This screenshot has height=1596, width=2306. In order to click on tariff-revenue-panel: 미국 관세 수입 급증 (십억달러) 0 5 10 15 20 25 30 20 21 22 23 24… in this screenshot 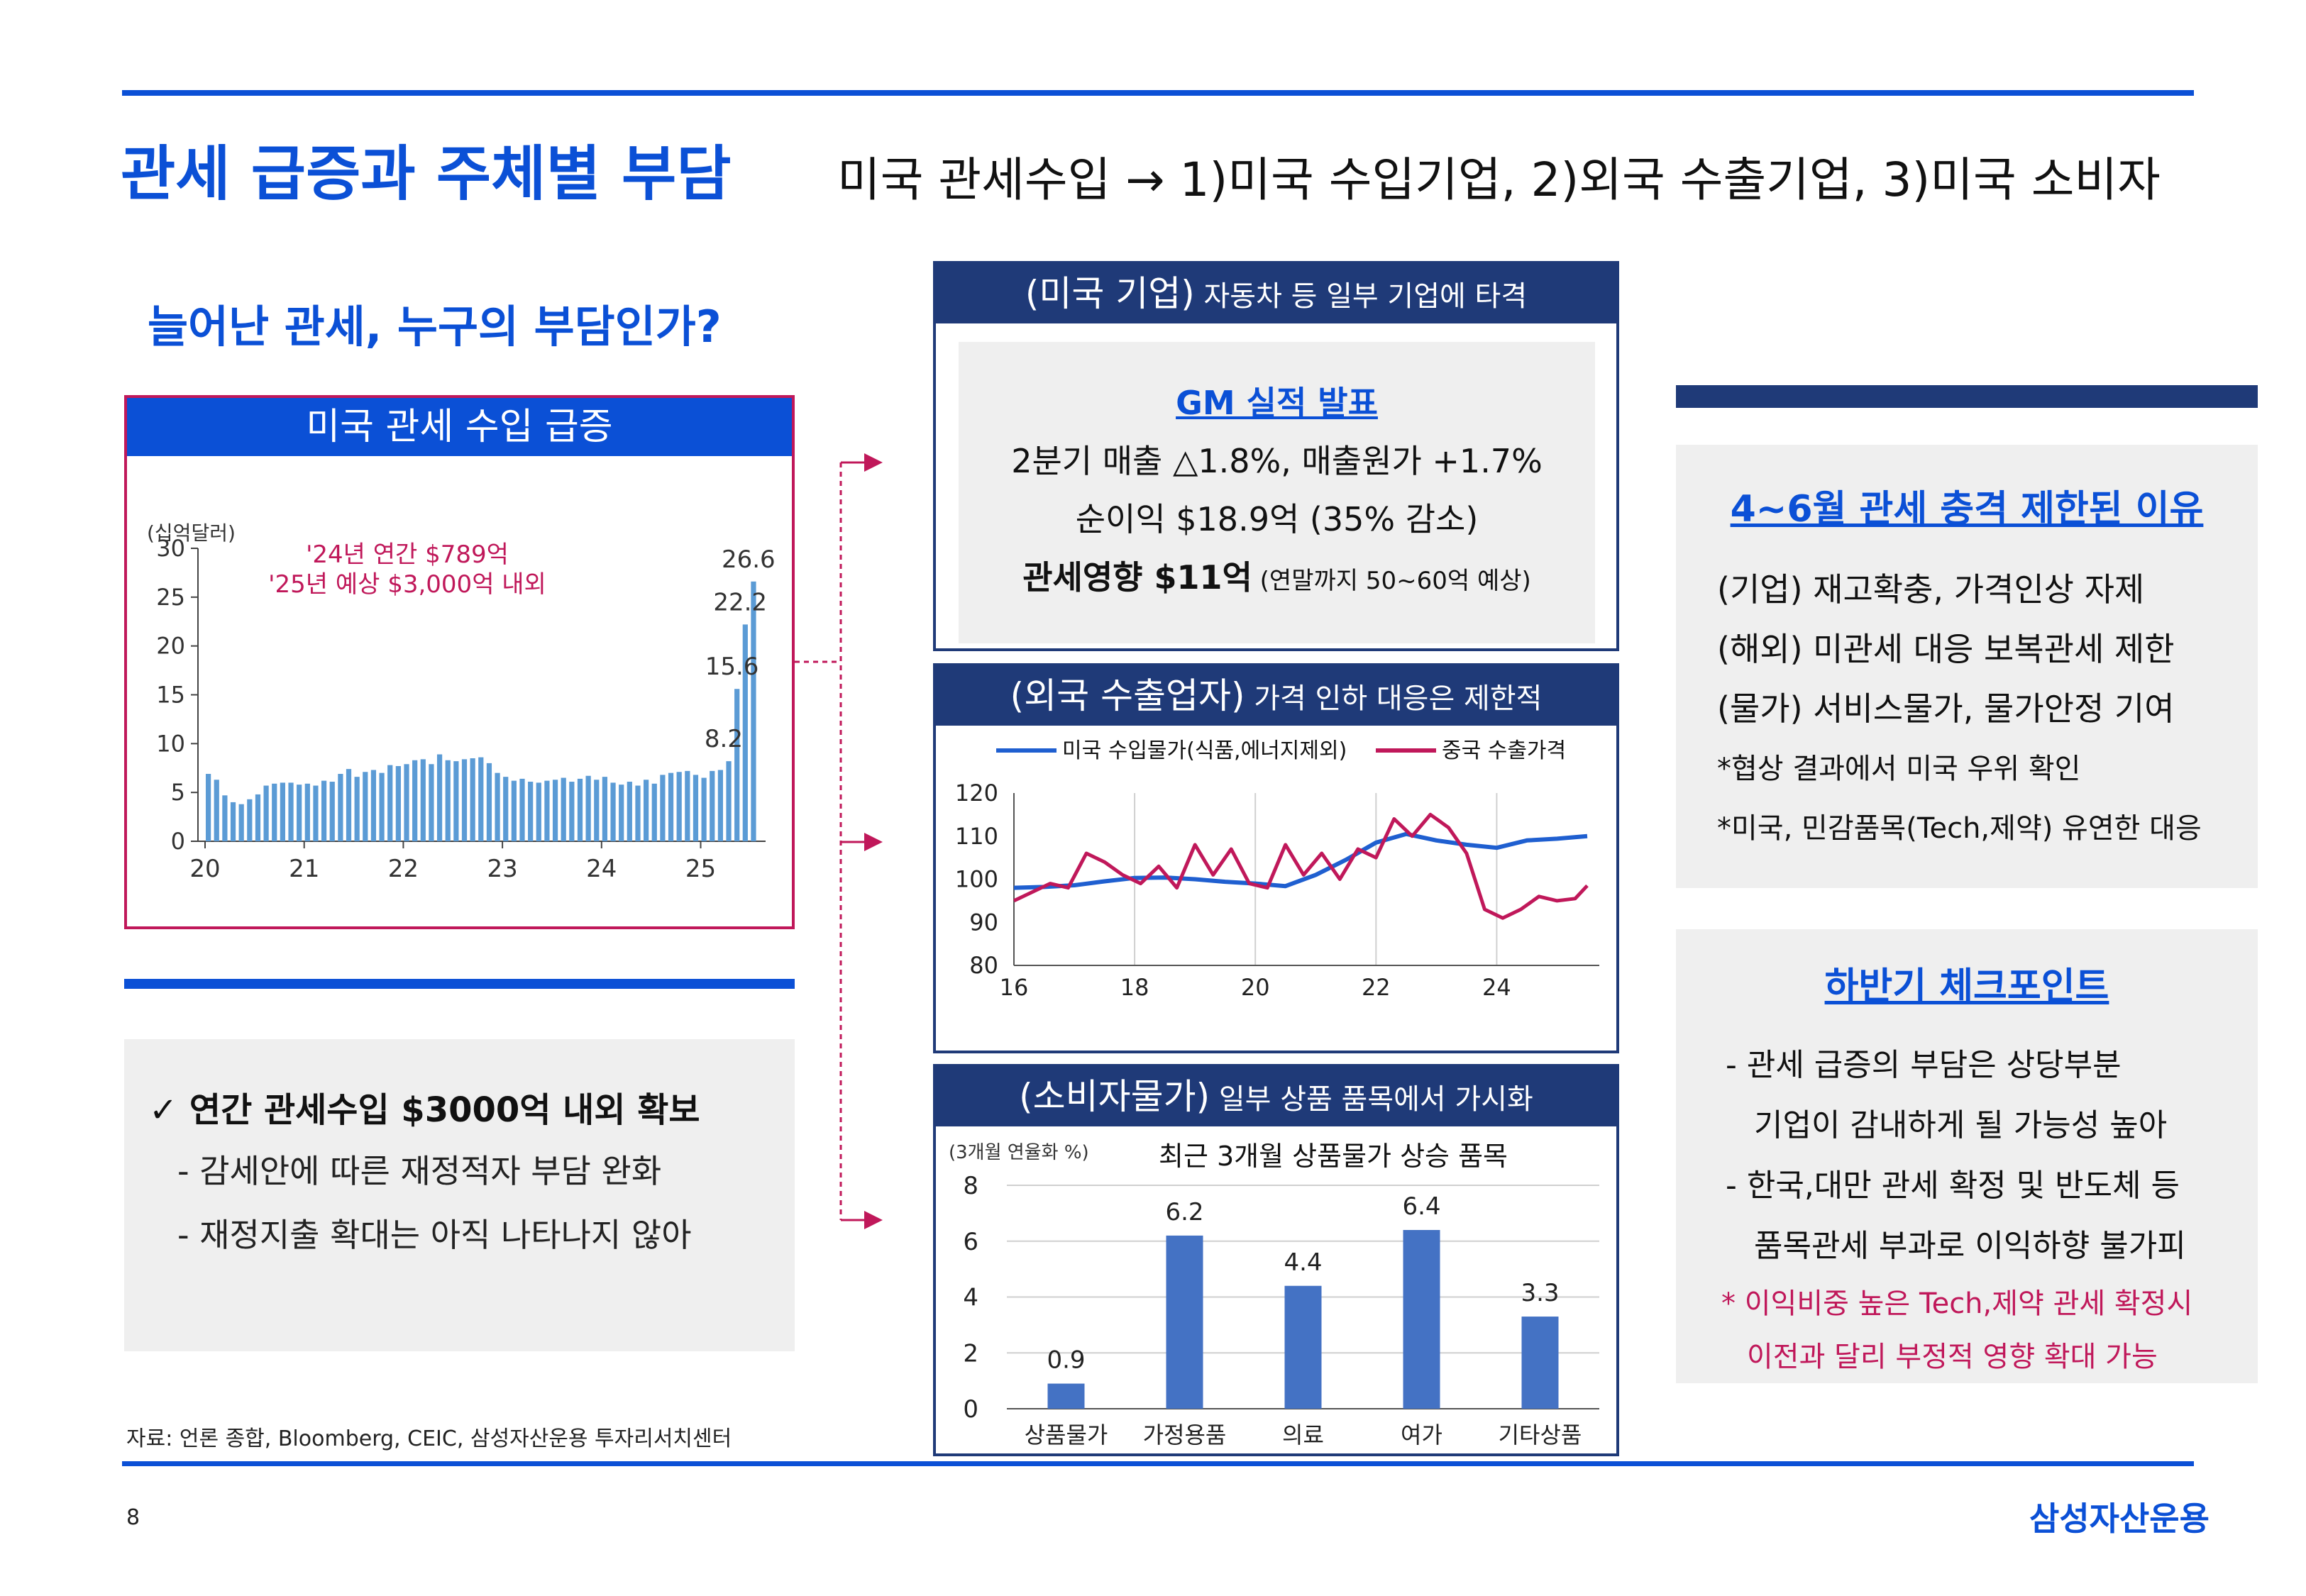, I will do `click(459, 662)`.